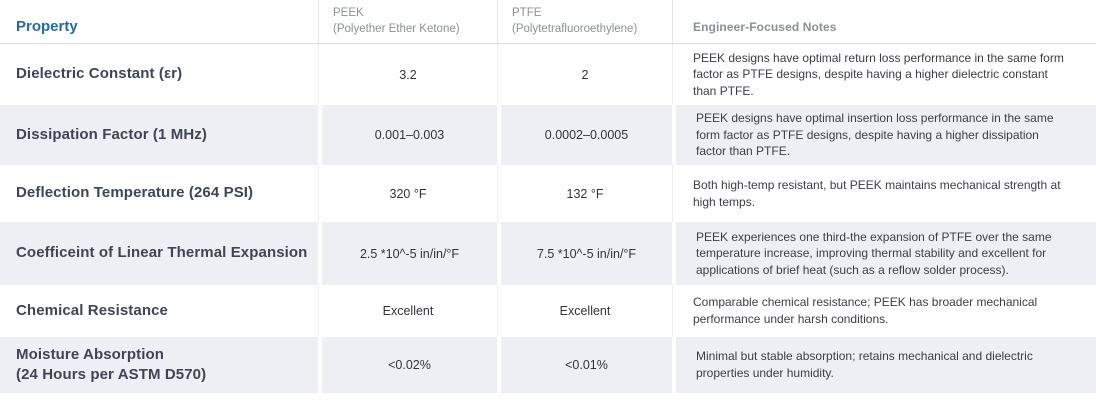 This screenshot has height=400, width=1096. What do you see at coordinates (527, 13) in the screenshot?
I see `column-header-ptfe-name: PTFE` at bounding box center [527, 13].